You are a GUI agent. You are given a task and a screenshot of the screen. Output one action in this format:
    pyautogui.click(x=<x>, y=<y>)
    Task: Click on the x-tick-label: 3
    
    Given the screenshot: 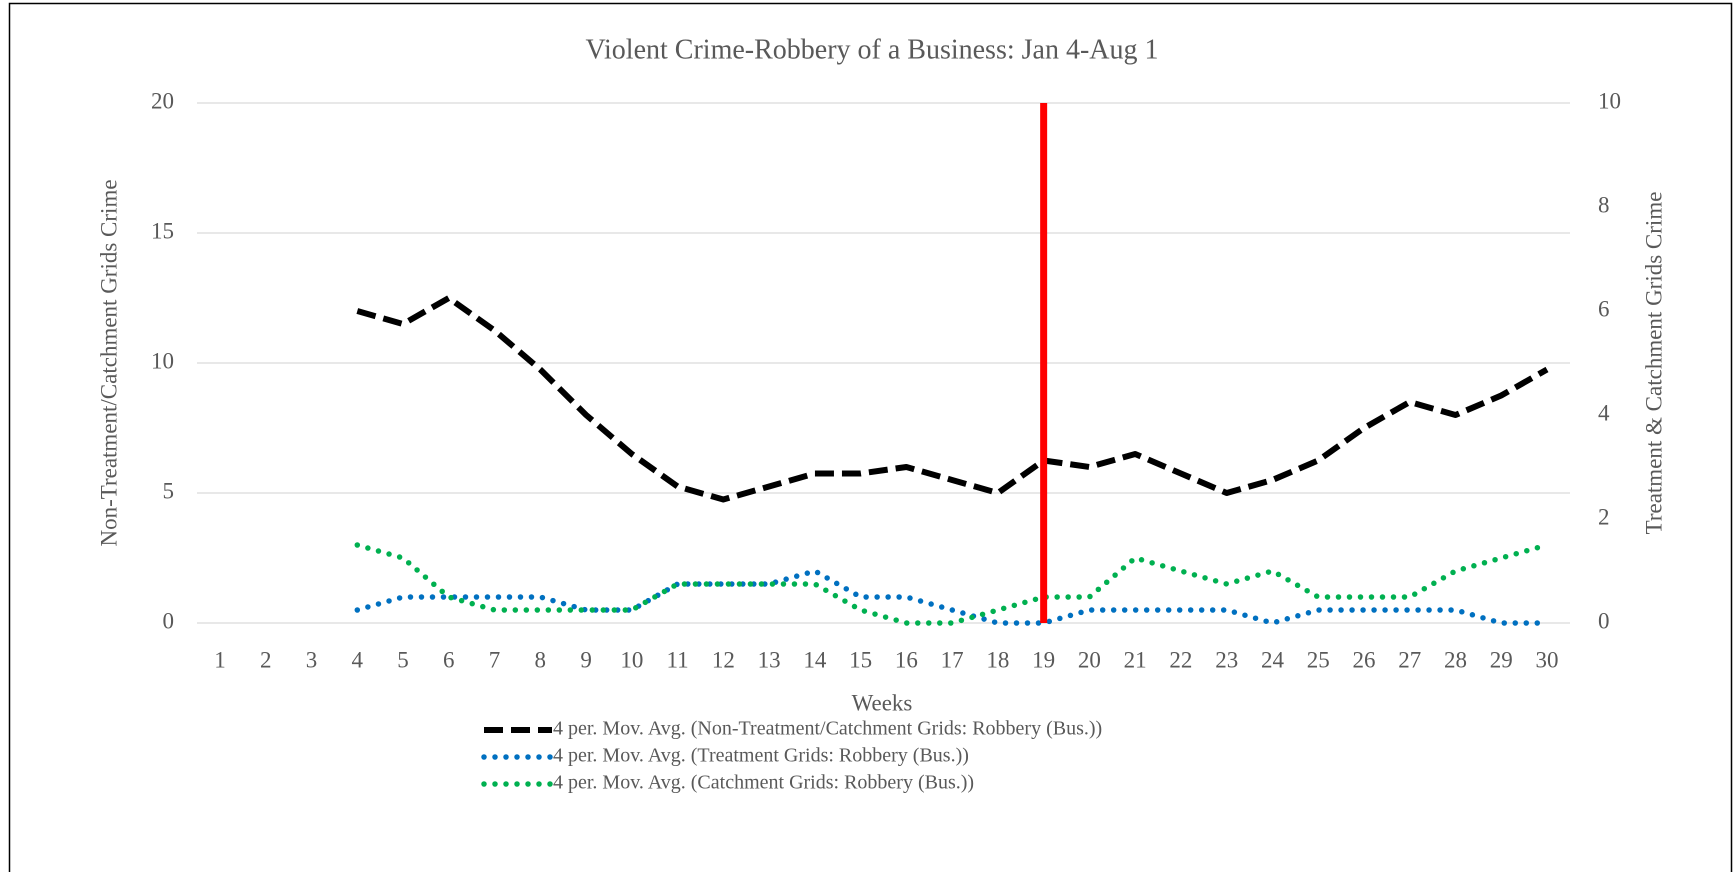 What is the action you would take?
    pyautogui.click(x=312, y=659)
    